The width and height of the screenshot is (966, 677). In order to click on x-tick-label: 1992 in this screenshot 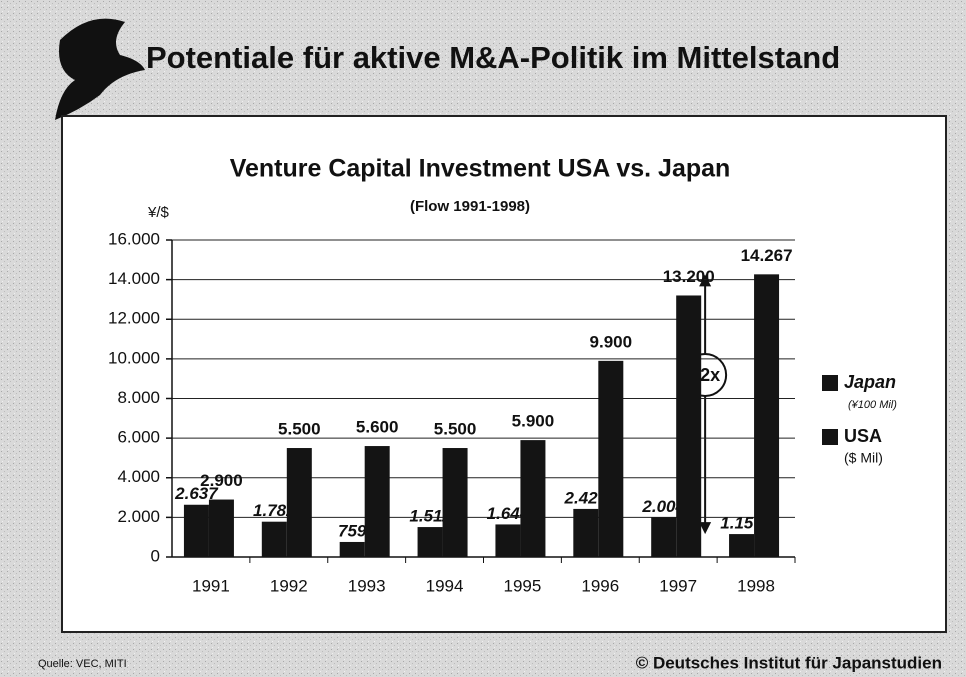, I will do `click(289, 585)`.